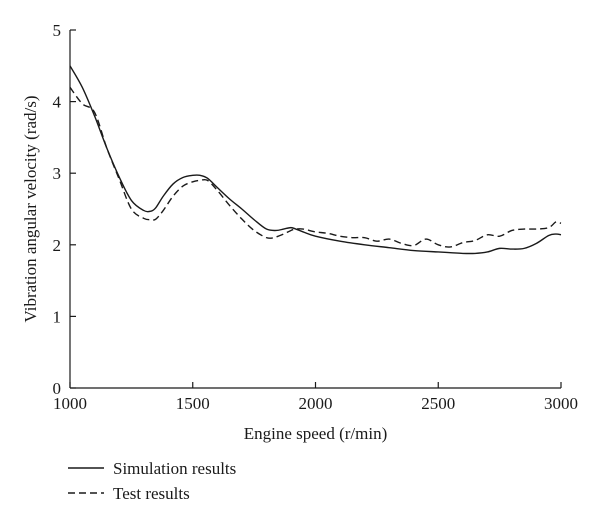 The width and height of the screenshot is (600, 527). What do you see at coordinates (30, 209) in the screenshot?
I see `y-axis-title: Vibration angular velocity (rad/s)` at bounding box center [30, 209].